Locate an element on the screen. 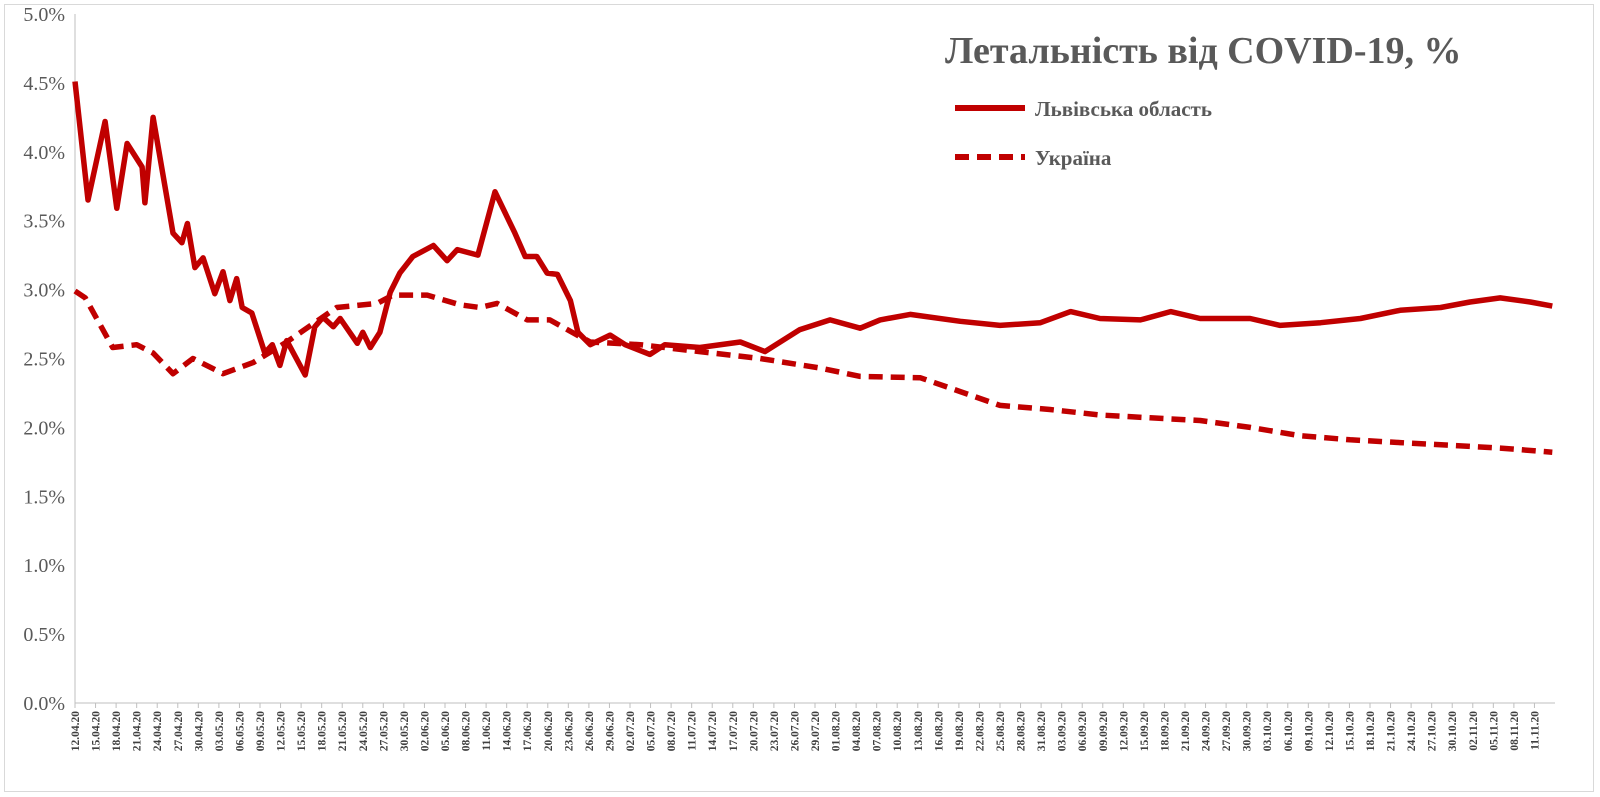 This screenshot has width=1600, height=797. x-tick-label: 13.08.20 is located at coordinates (919, 731).